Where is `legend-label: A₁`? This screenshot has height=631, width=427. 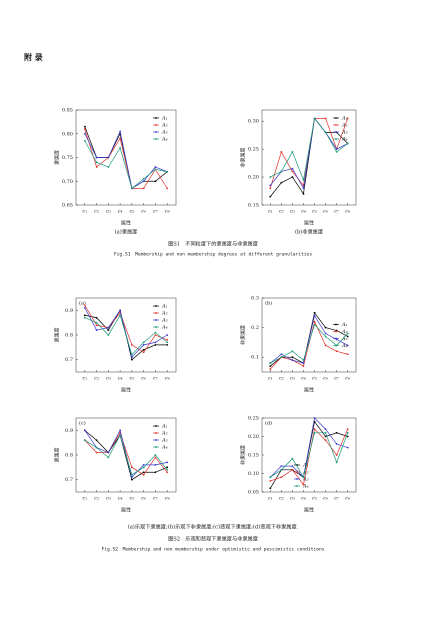
legend-label: A₁ is located at coordinates (164, 427).